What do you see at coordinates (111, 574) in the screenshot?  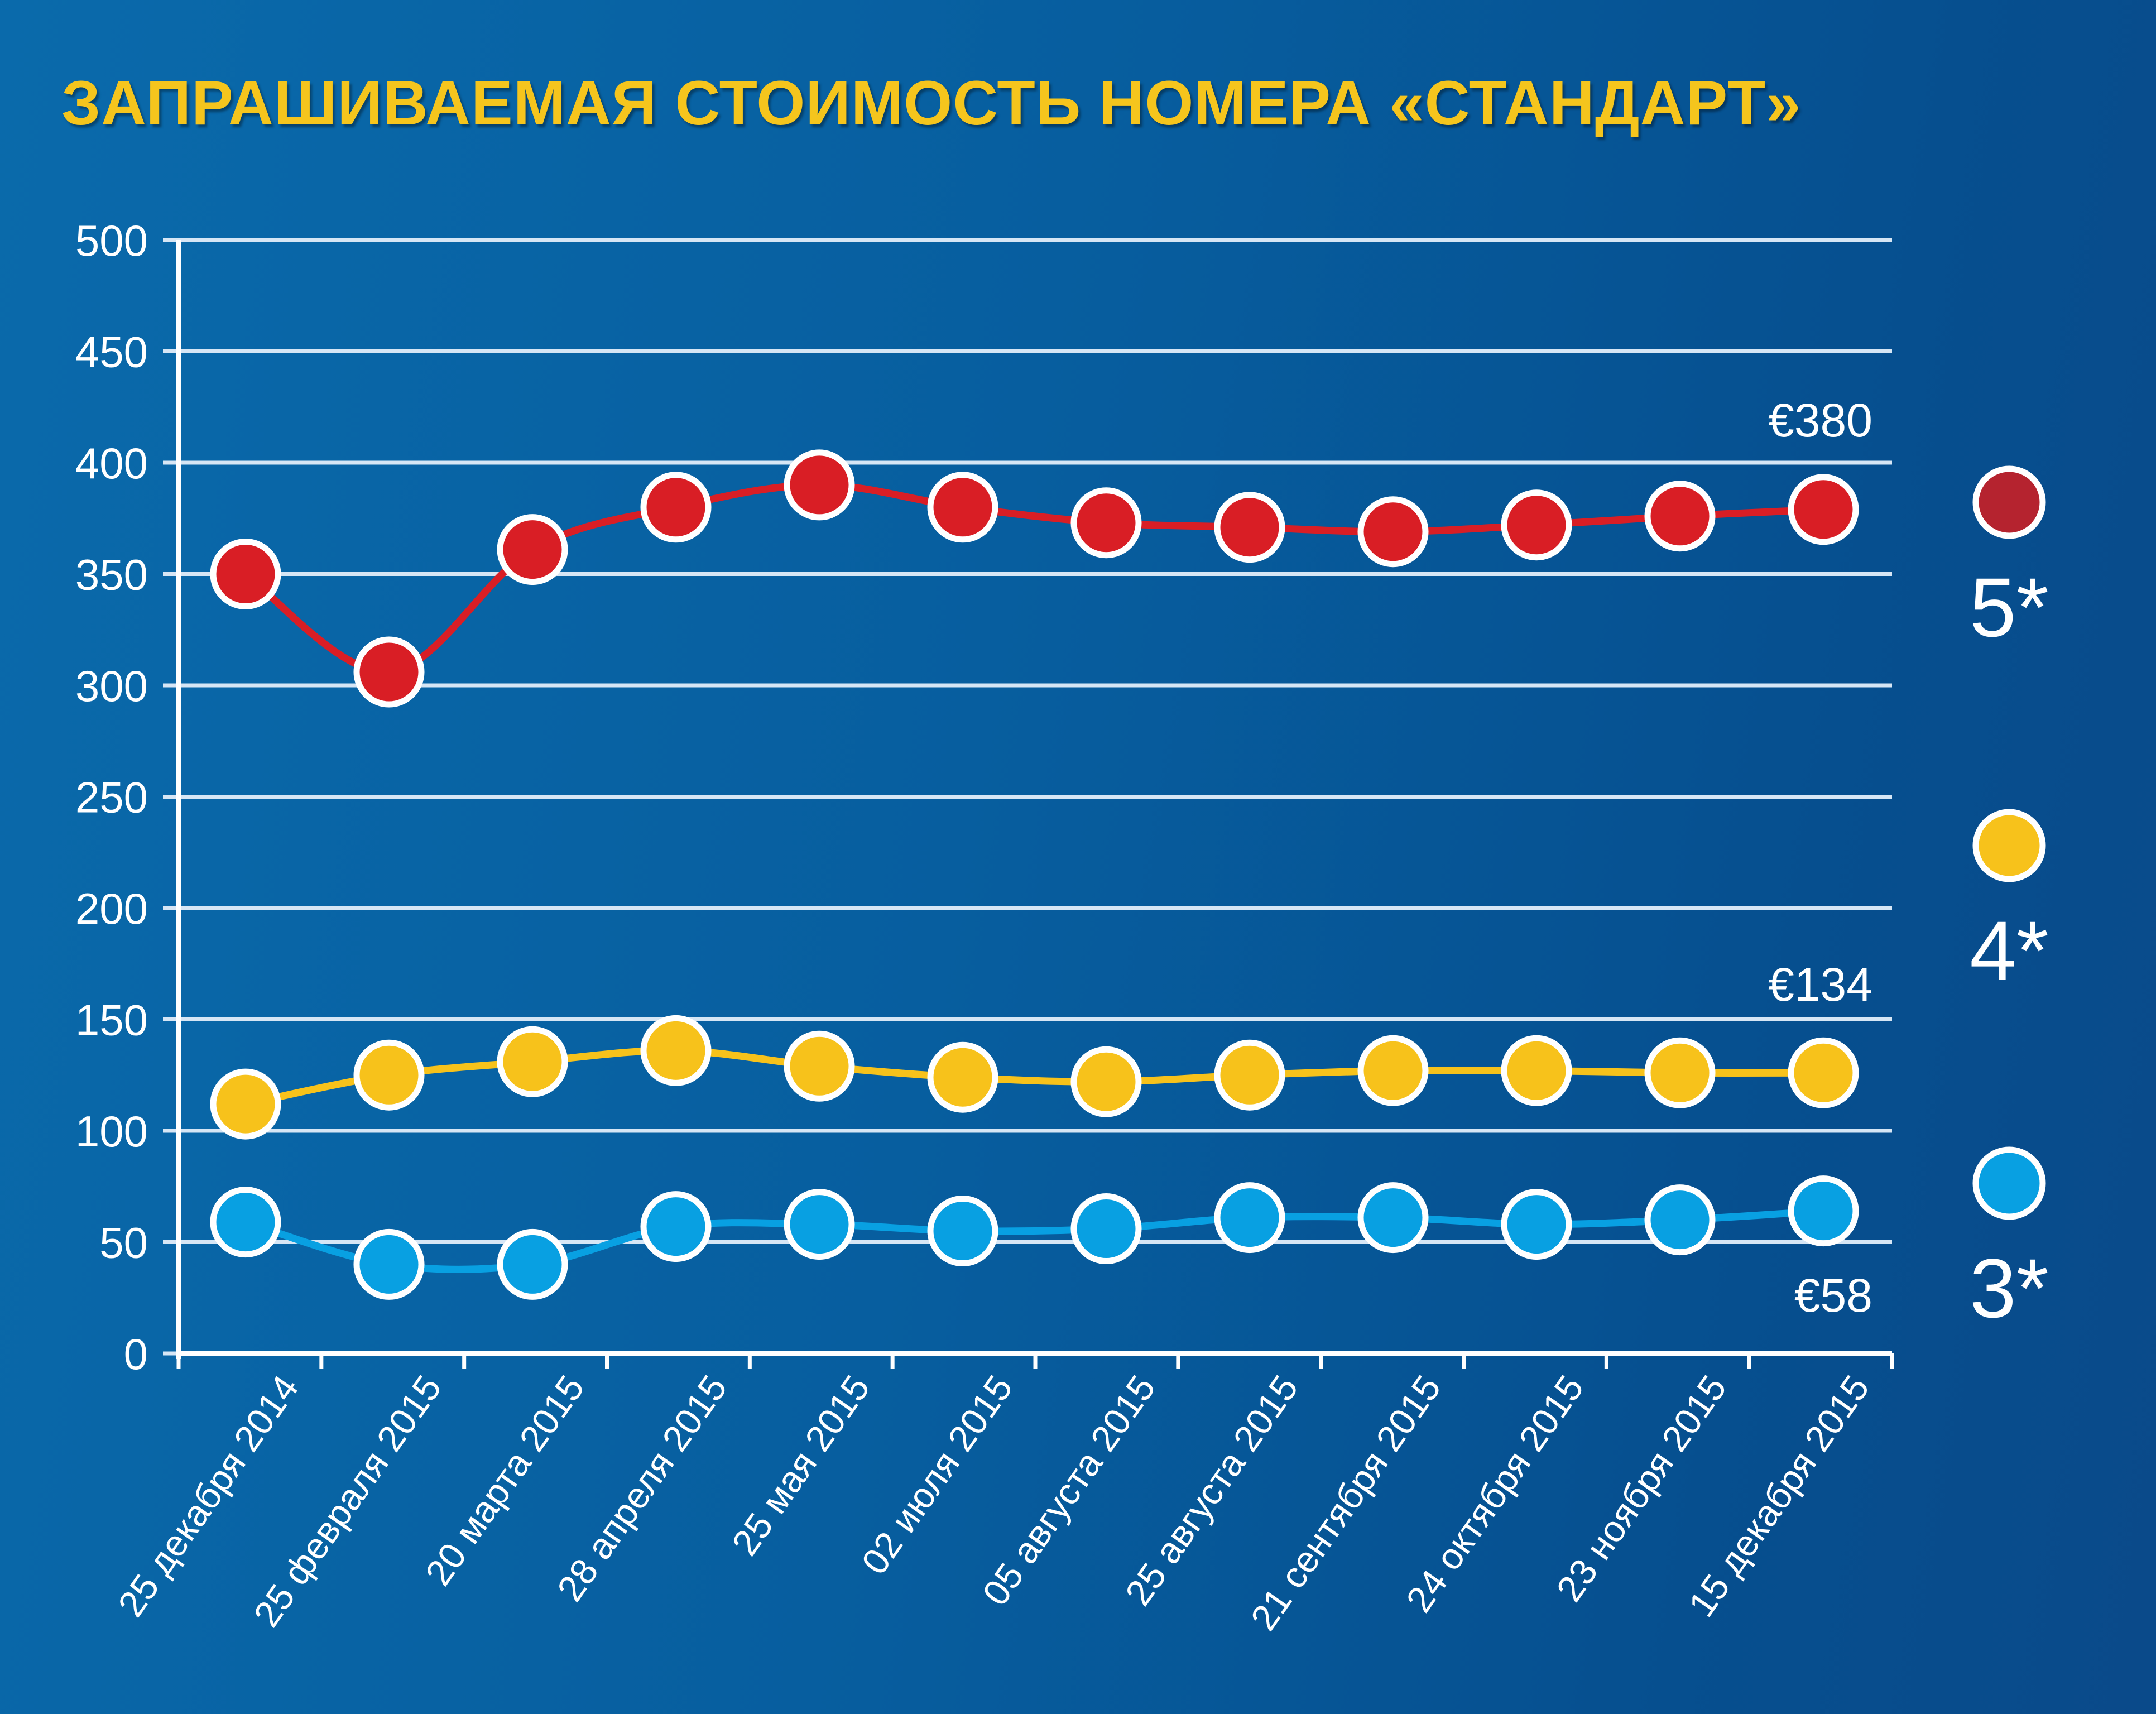 I see `y-tick-label: 350` at bounding box center [111, 574].